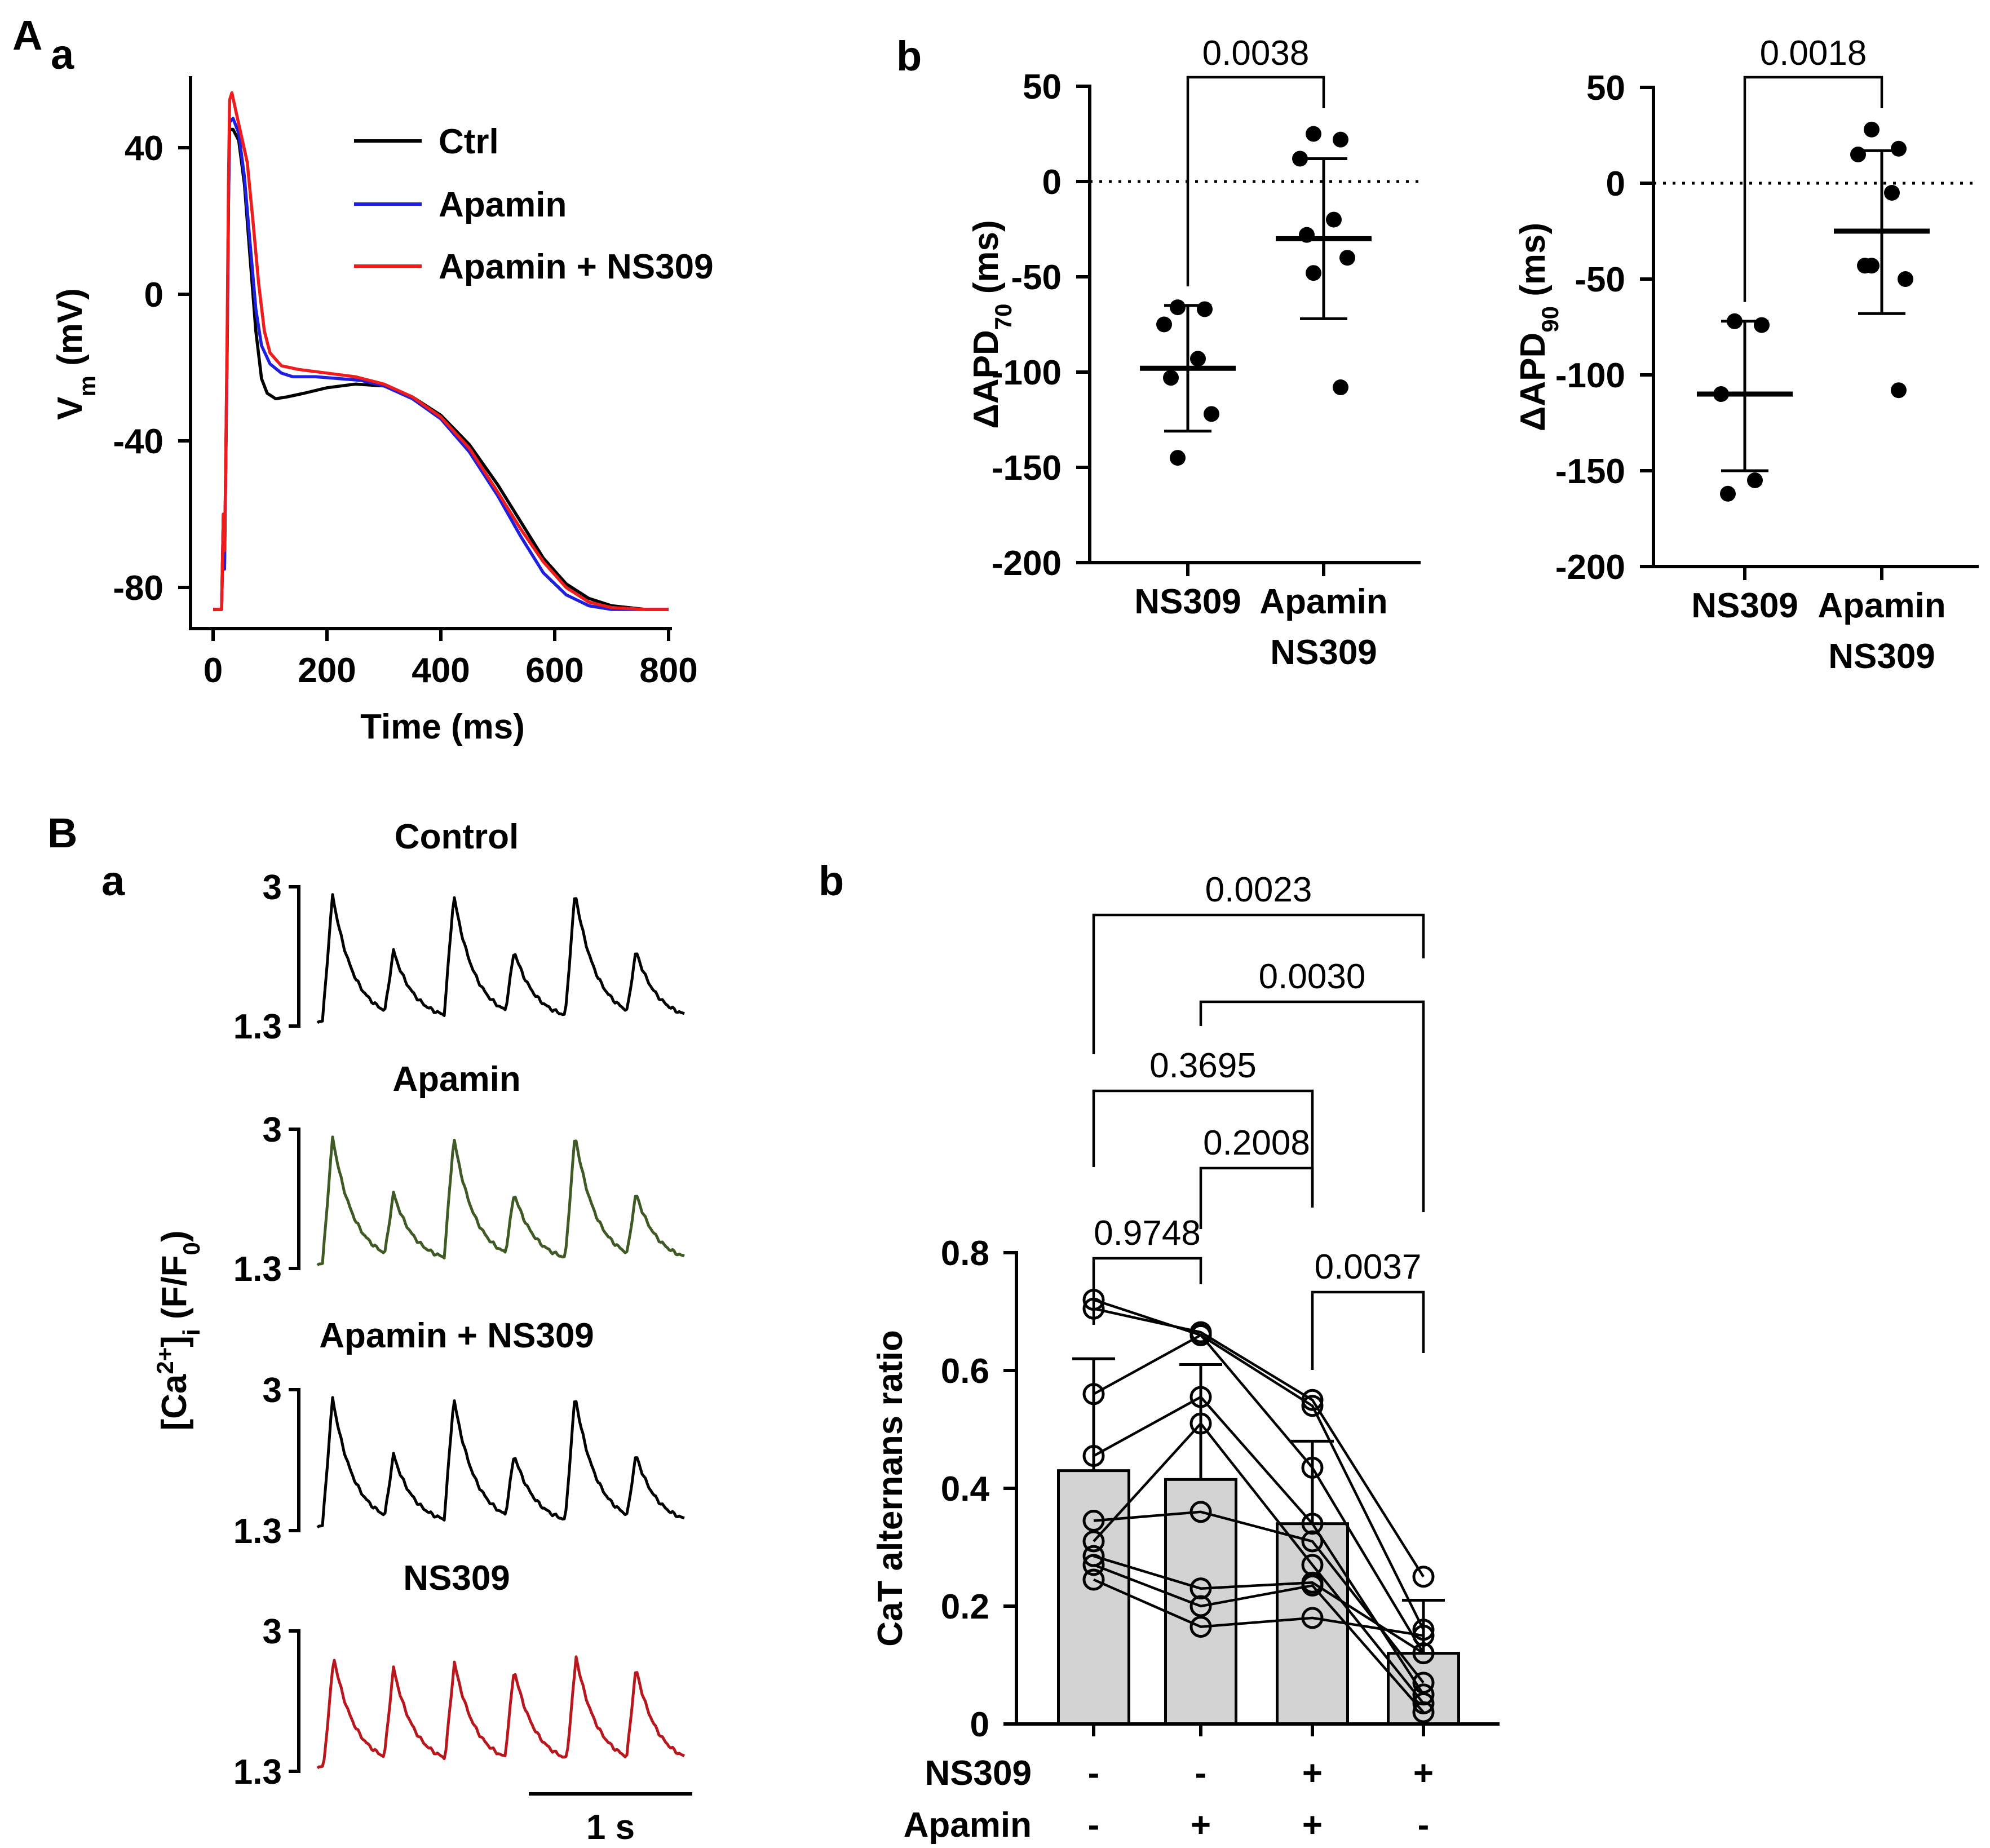 Image resolution: width=1990 pixels, height=1848 pixels. Describe the element at coordinates (1590, 375) in the screenshot. I see `y-tick-label: -100` at that location.